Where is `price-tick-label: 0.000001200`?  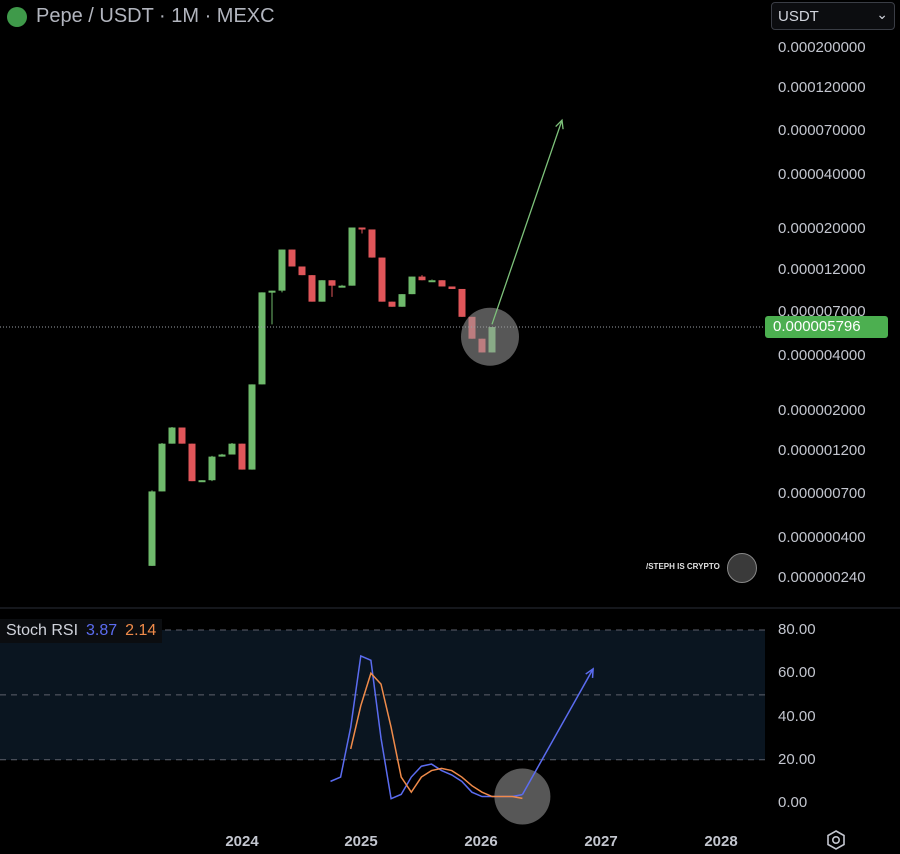 price-tick-label: 0.000001200 is located at coordinates (822, 451).